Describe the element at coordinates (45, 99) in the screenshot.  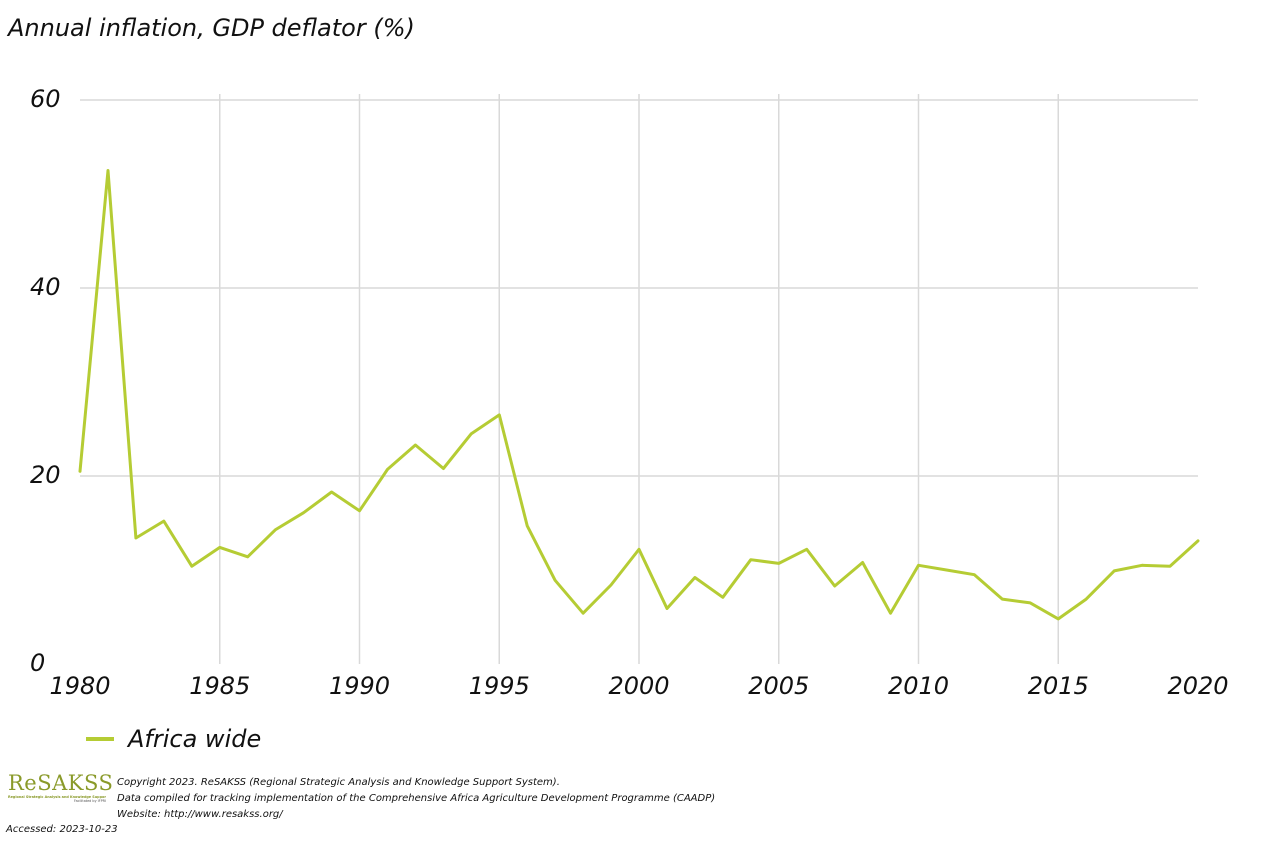
I see `y-tick-60: 60` at that location.